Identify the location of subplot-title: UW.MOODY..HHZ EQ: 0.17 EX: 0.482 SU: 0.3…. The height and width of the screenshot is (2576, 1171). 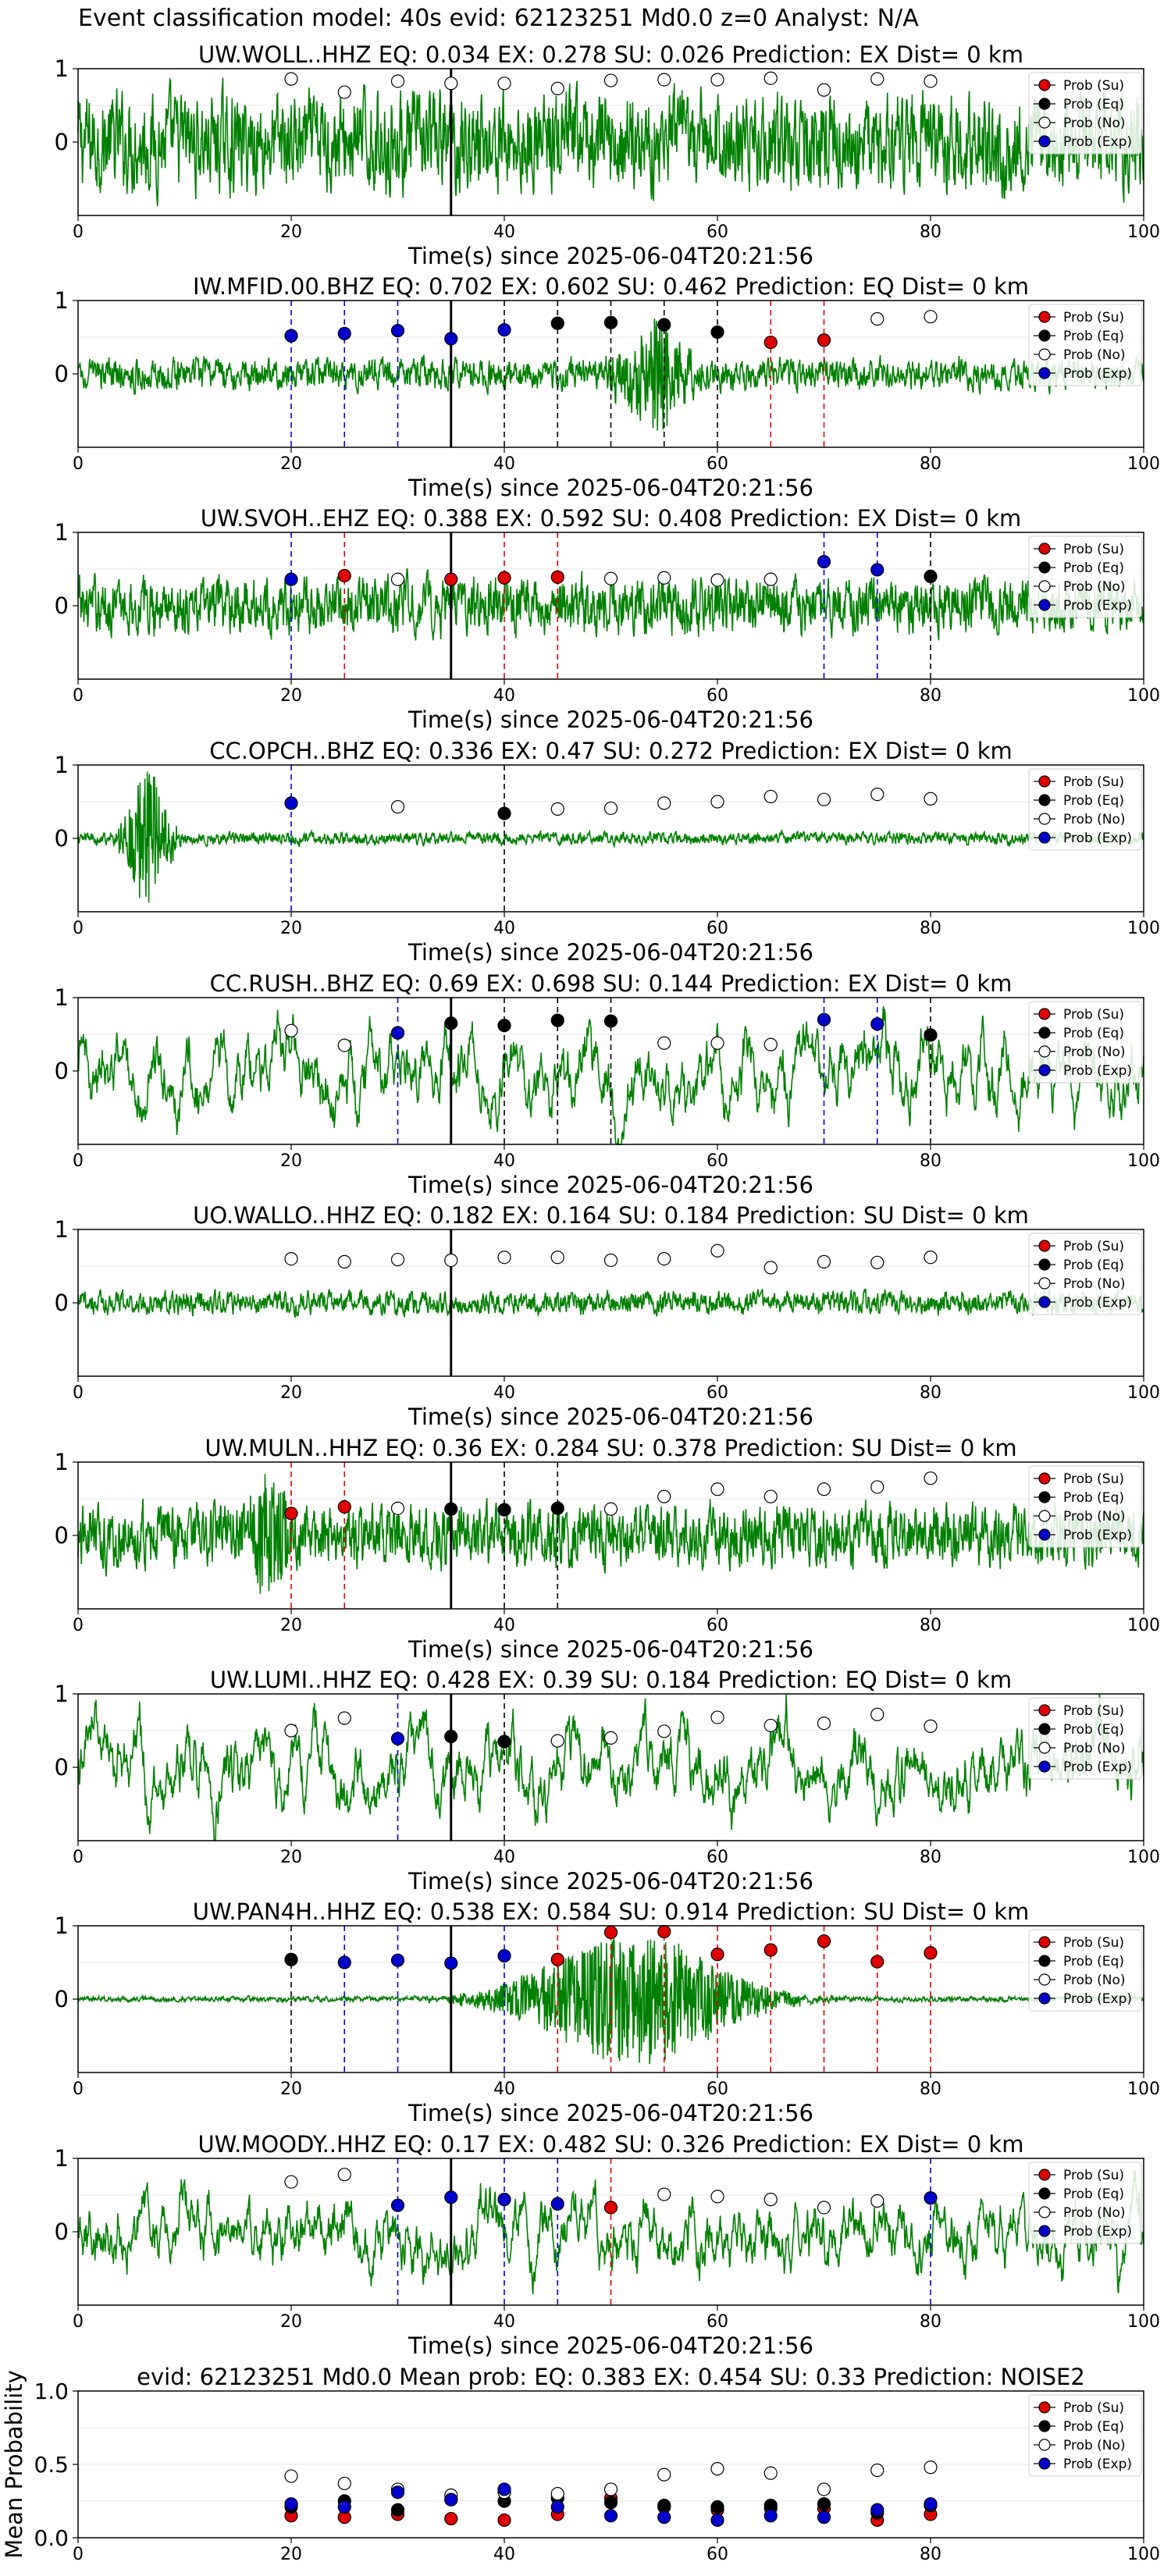
(611, 2144).